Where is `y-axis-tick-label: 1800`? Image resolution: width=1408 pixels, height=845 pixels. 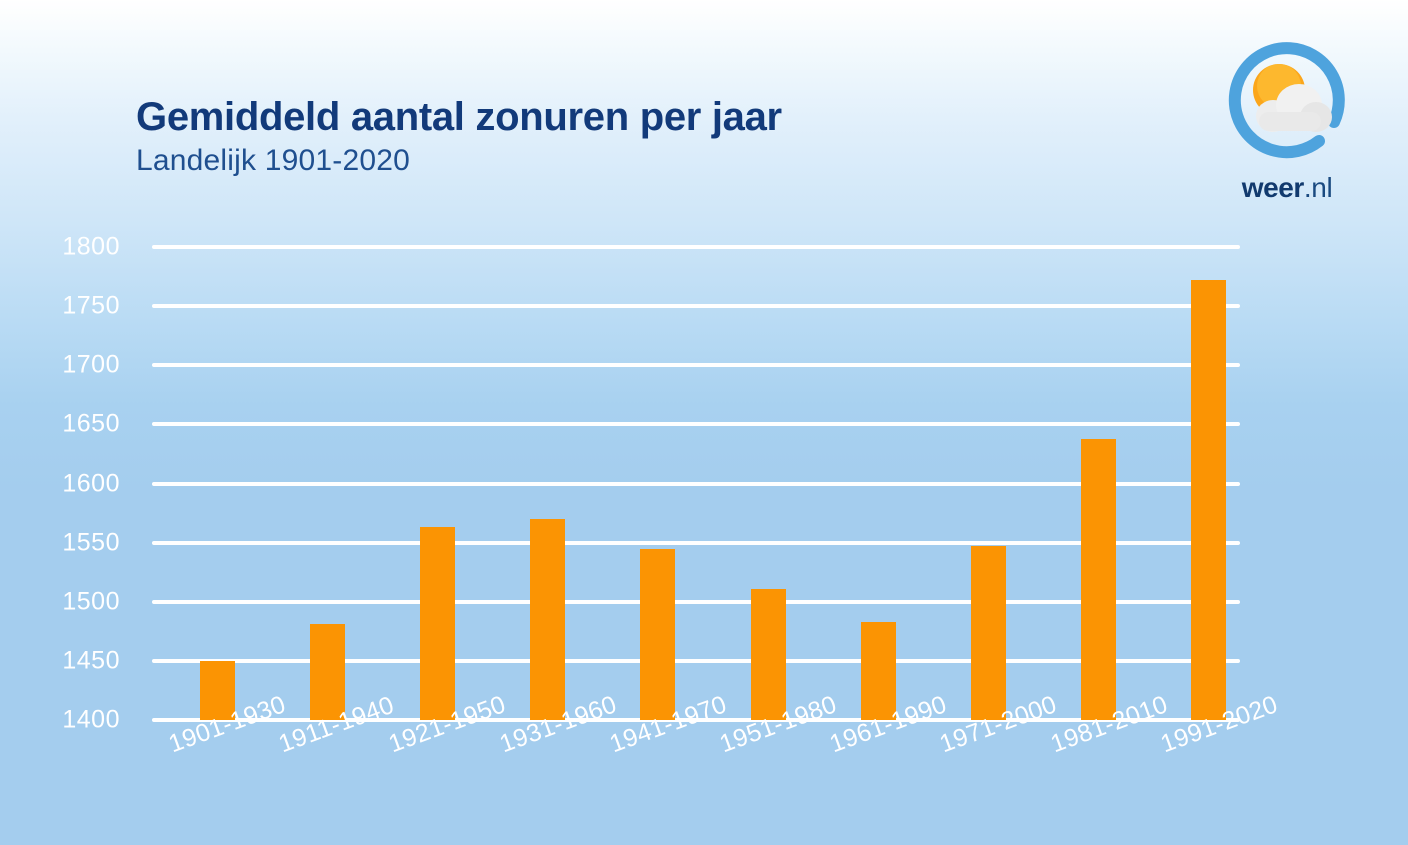 y-axis-tick-label: 1800 is located at coordinates (91, 246).